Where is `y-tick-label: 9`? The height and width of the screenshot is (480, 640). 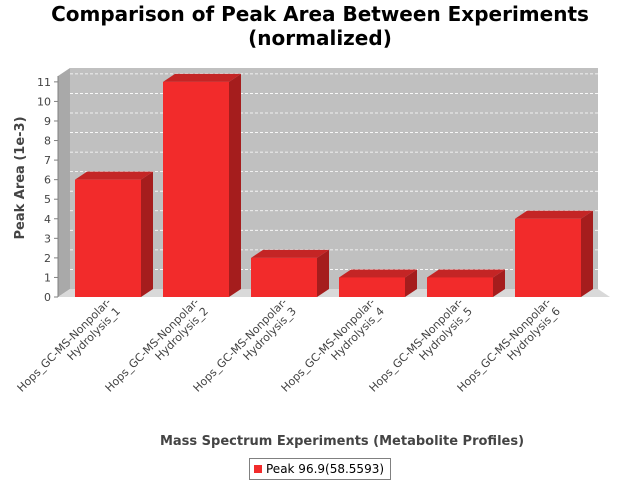 y-tick-label: 9 is located at coordinates (47, 121).